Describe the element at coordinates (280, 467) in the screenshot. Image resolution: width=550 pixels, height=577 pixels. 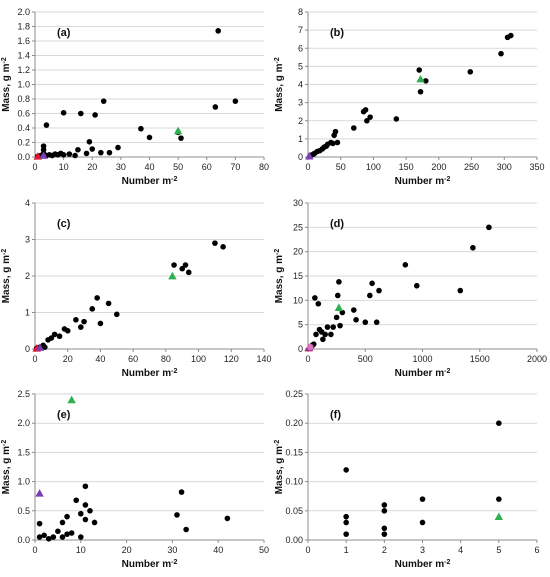
I see `y-axis-label-f: Mass, g m-2` at that location.